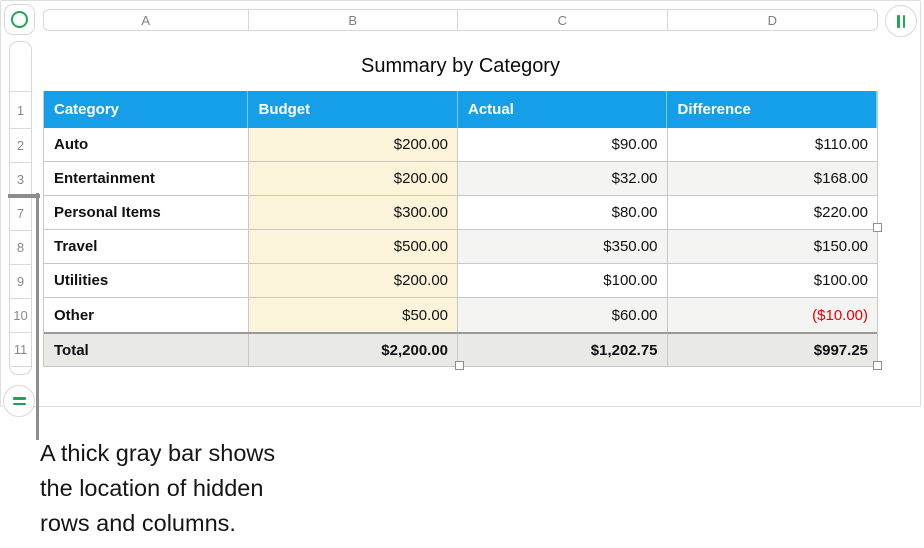 This screenshot has height=548, width=924. Describe the element at coordinates (20, 180) in the screenshot. I see `row-tab-3: 3` at that location.